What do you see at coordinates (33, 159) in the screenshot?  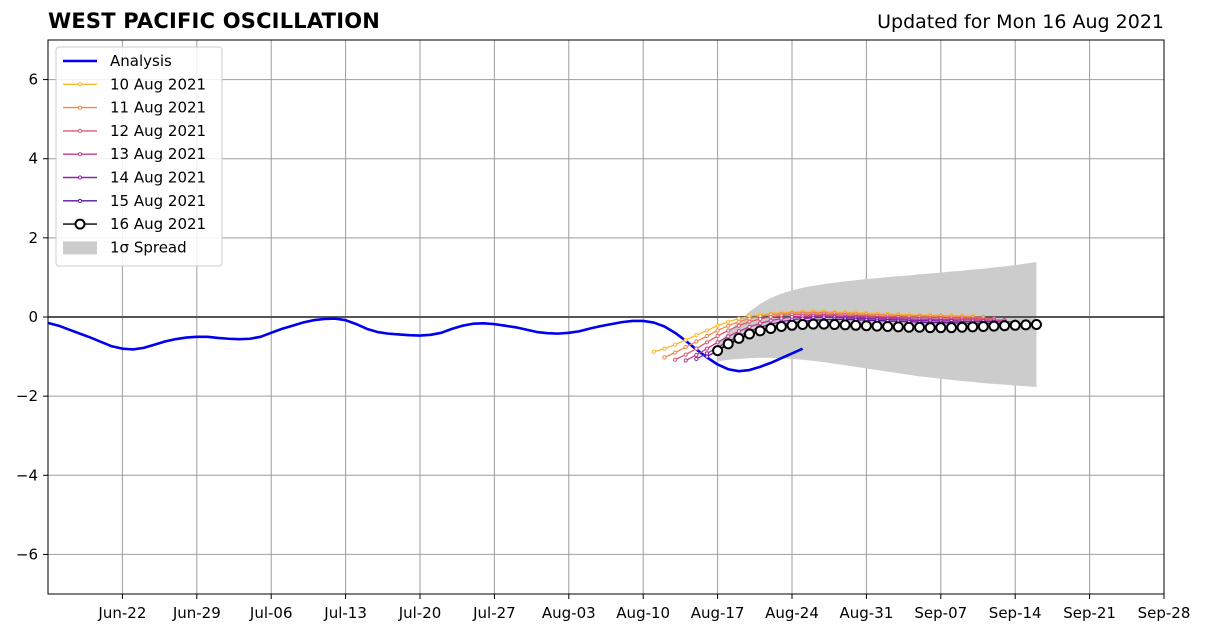 I see `y-tick-label: 4` at bounding box center [33, 159].